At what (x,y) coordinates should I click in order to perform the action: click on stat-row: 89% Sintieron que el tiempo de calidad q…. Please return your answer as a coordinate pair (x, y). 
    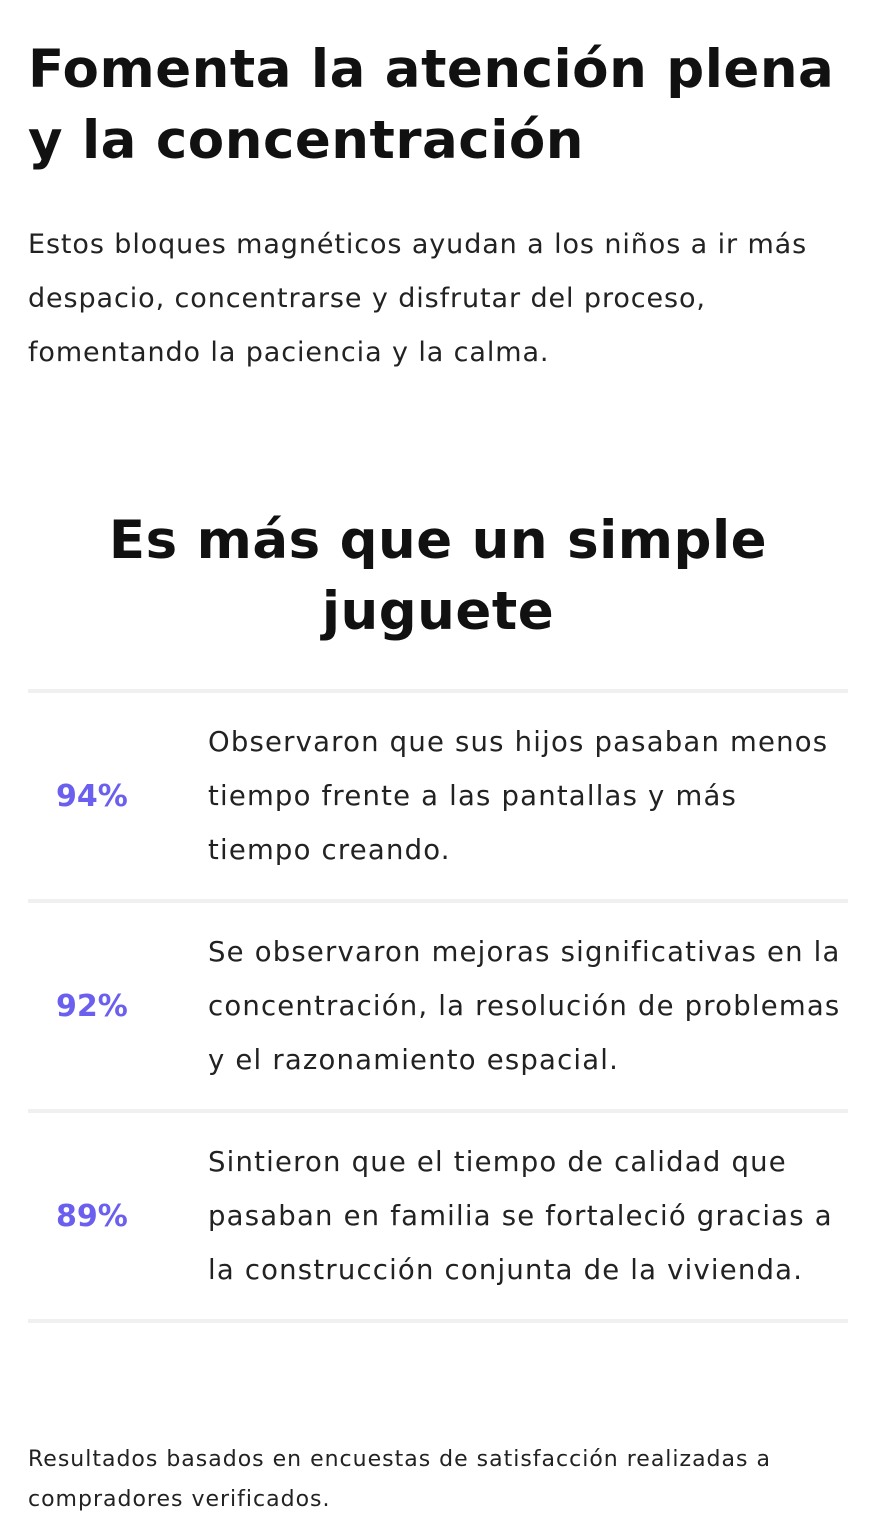
    Looking at the image, I should click on (438, 1216).